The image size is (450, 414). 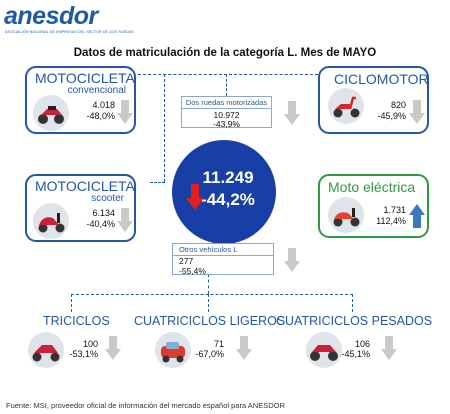 What do you see at coordinates (226, 103) in the screenshot?
I see `box-label: Dos ruedas motorizadas` at bounding box center [226, 103].